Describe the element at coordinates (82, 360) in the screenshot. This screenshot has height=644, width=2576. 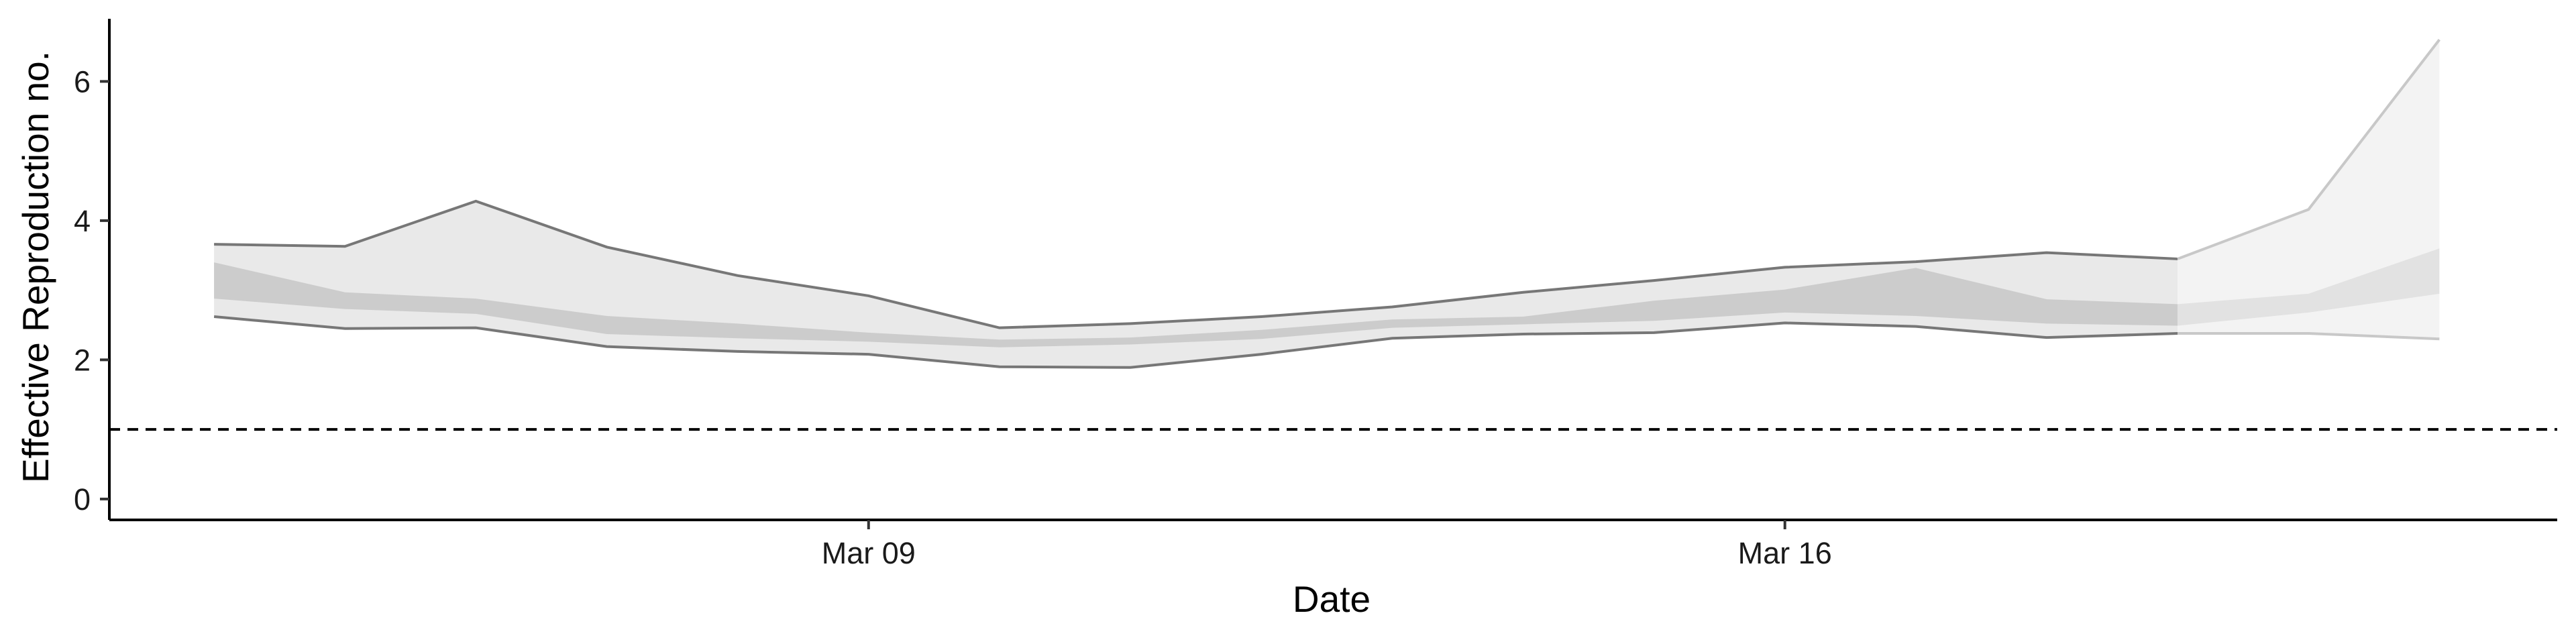
I see `y-tick-label: 2` at that location.